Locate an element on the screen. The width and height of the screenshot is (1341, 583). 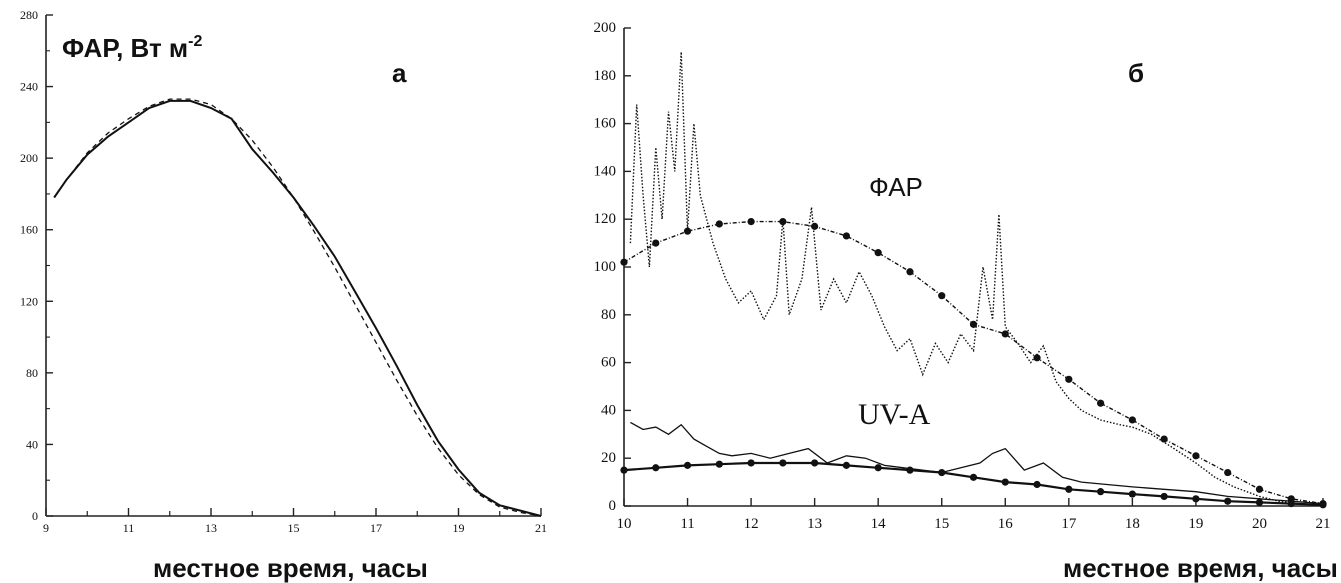
panel-a-x-tick-label: 15 is located at coordinates (294, 528).